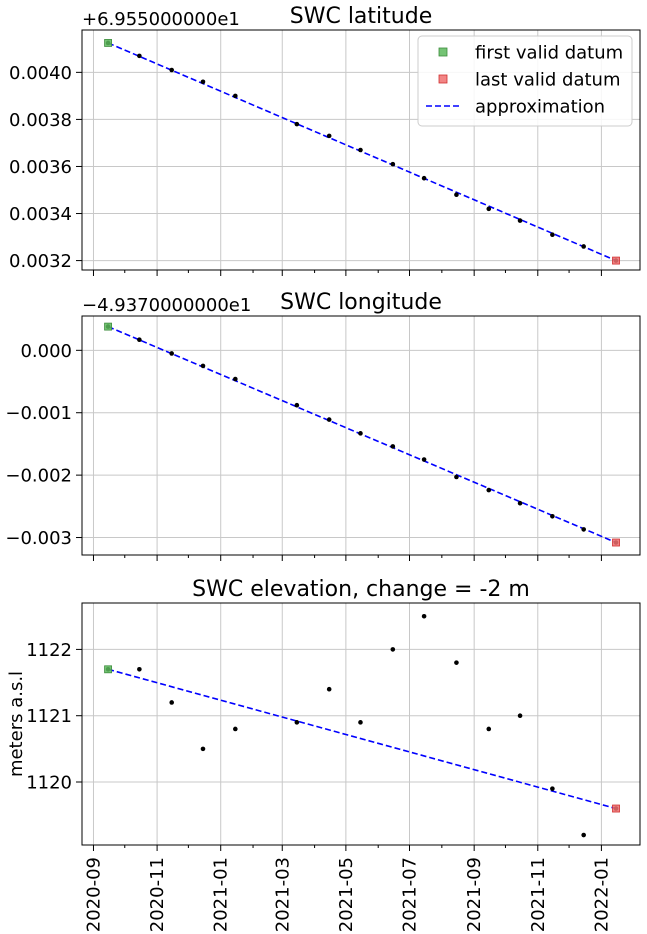  What do you see at coordinates (93, 894) in the screenshot?
I see `x-tick-label: 2020-09` at bounding box center [93, 894].